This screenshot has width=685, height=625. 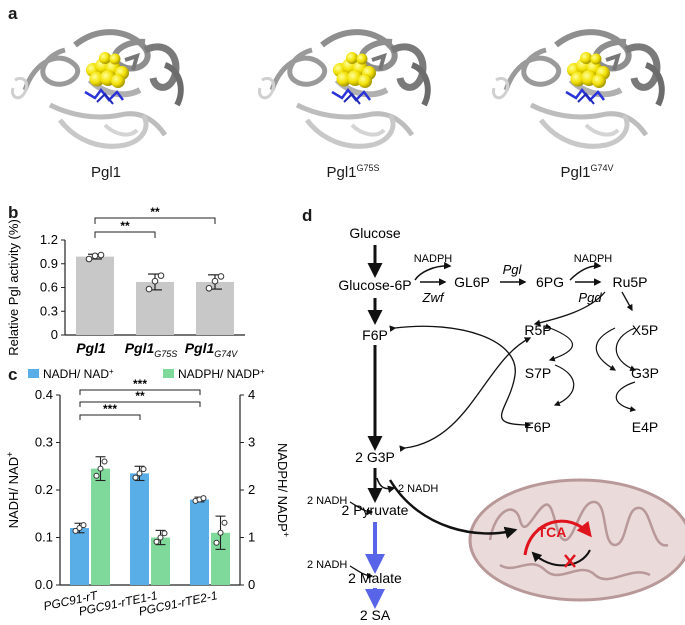 I want to click on panel-c-letter: c, so click(x=13, y=374).